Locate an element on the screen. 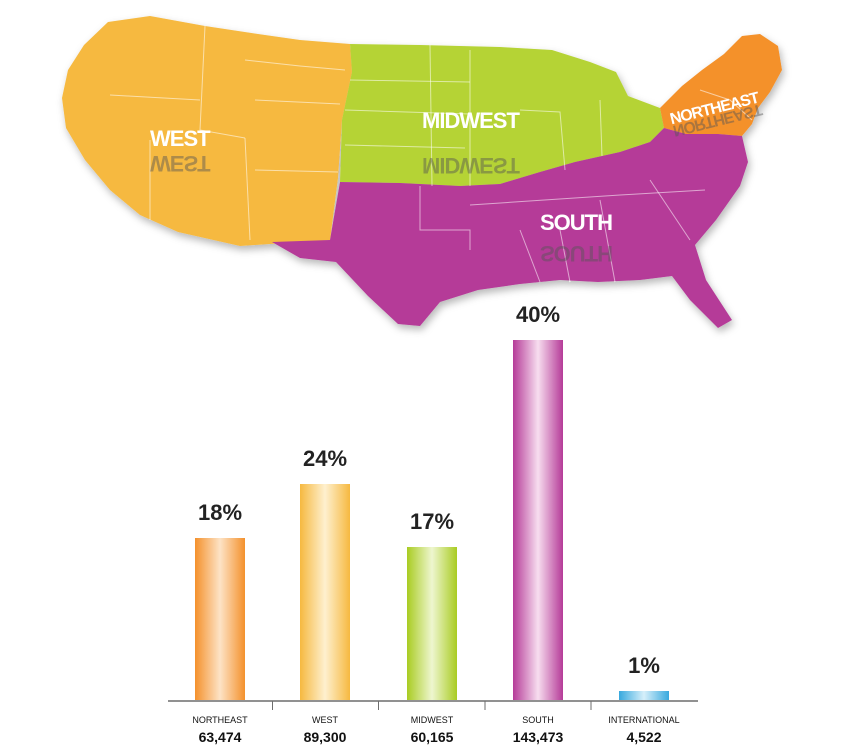  bar-west is located at coordinates (325, 592).